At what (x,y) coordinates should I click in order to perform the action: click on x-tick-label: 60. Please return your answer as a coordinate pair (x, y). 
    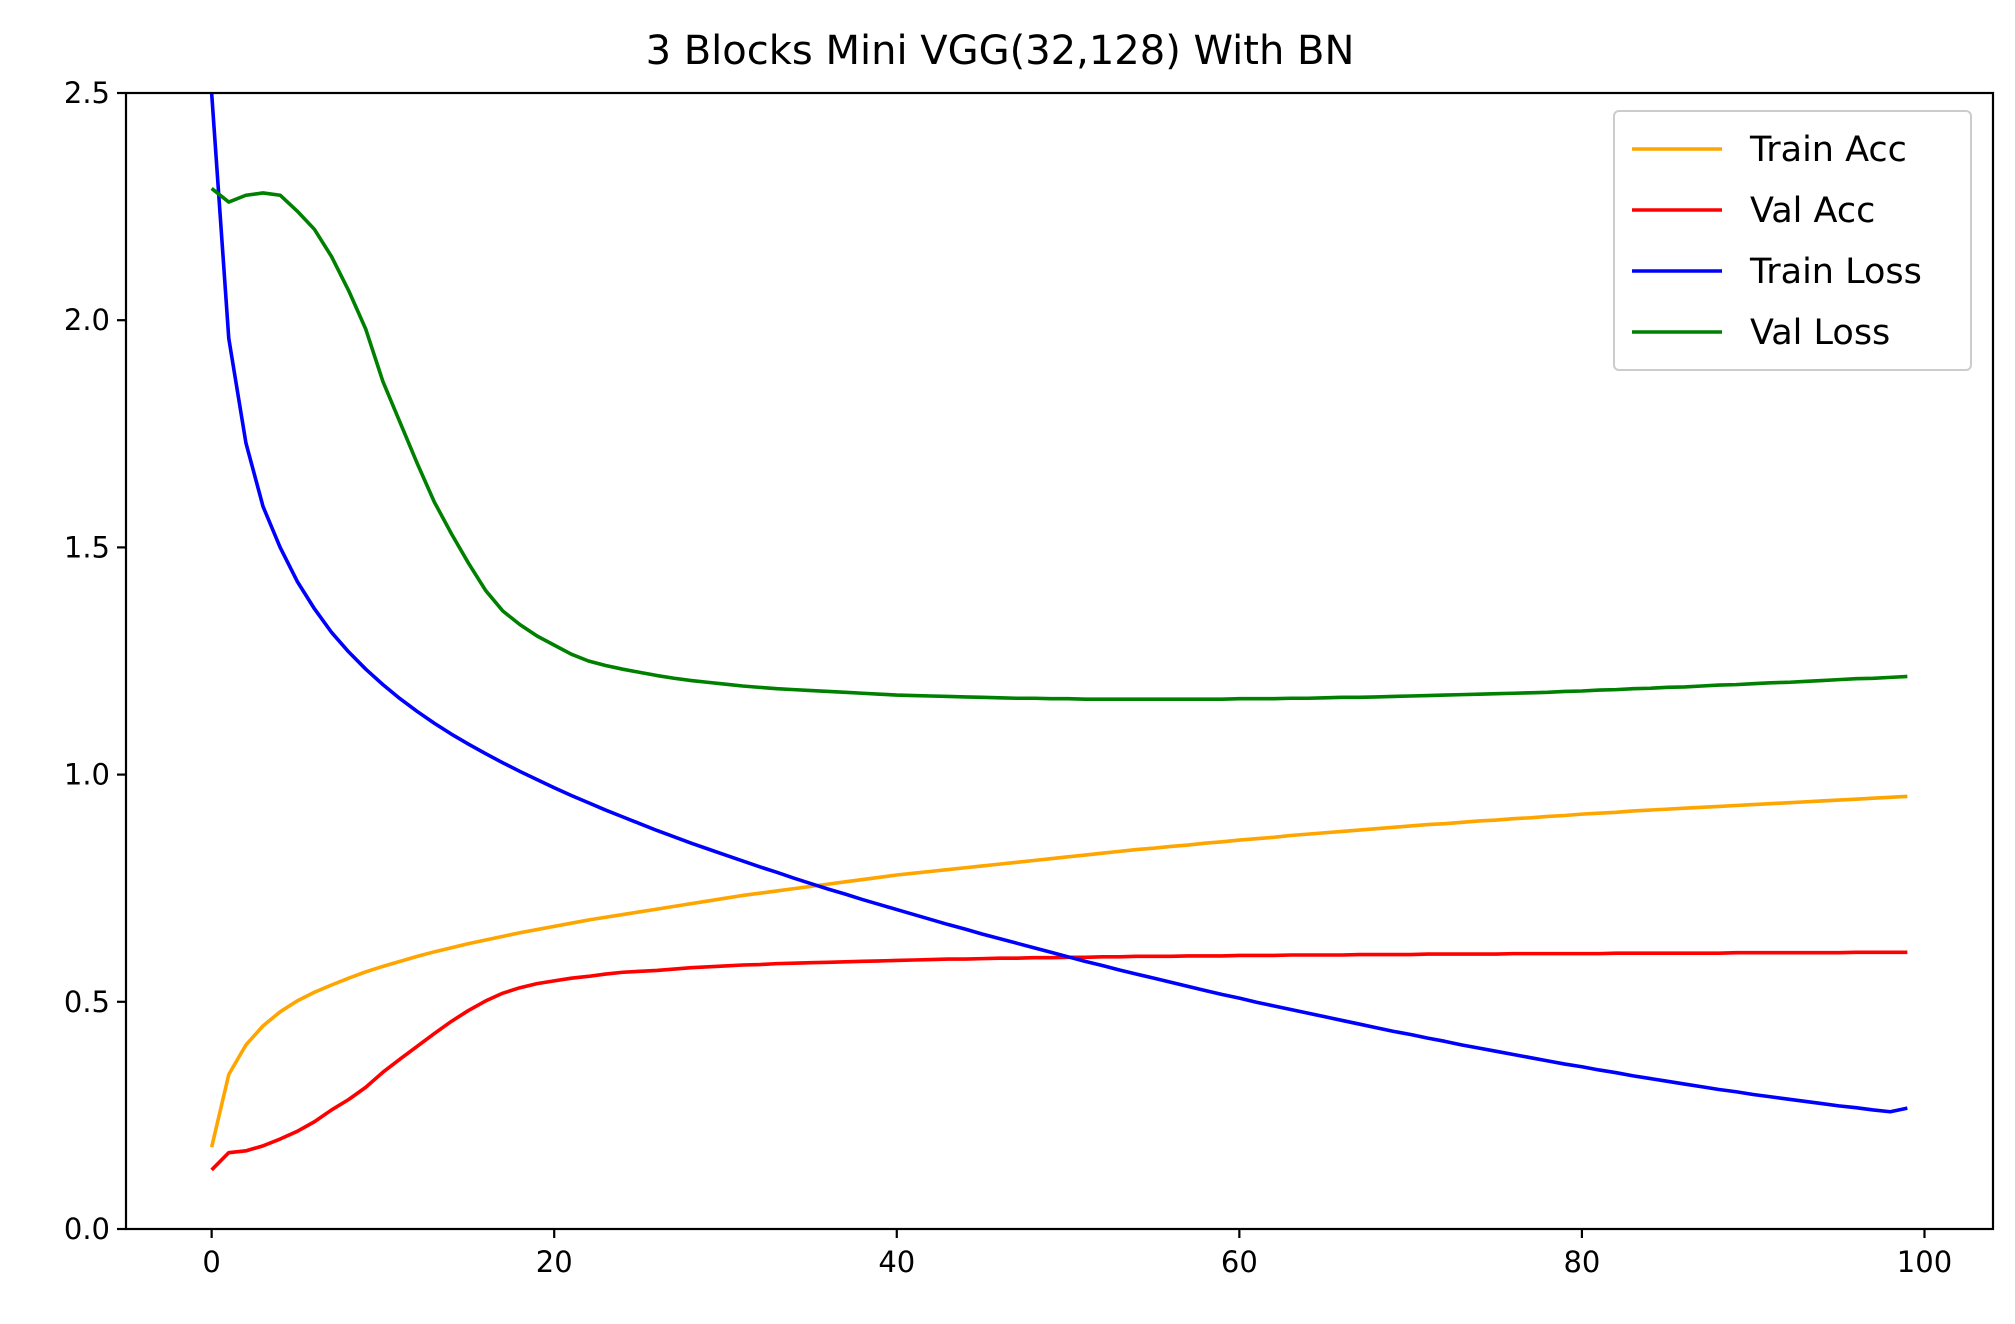
    Looking at the image, I should click on (1239, 1262).